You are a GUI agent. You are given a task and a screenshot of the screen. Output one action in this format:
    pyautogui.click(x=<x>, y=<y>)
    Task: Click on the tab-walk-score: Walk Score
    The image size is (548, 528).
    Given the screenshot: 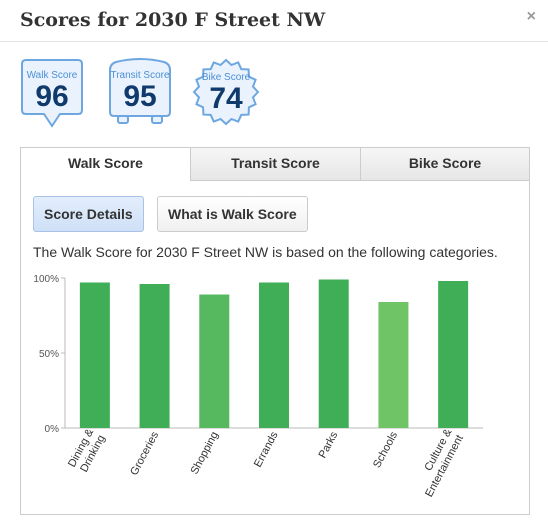 What is the action you would take?
    pyautogui.click(x=105, y=164)
    